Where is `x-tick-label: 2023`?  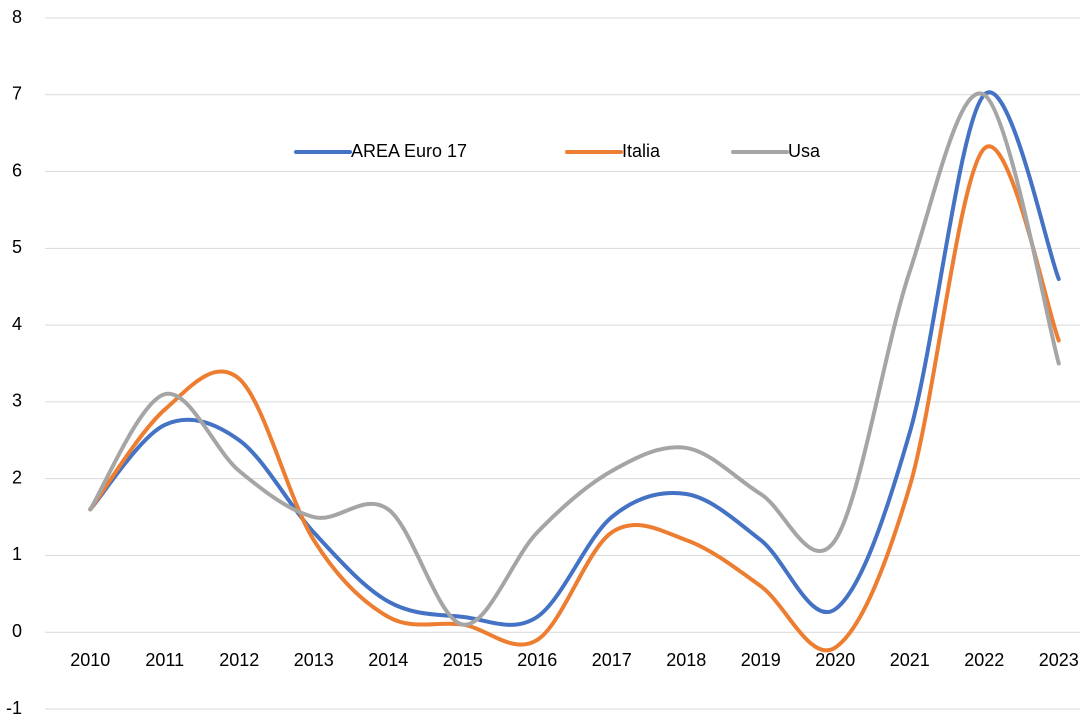
x-tick-label: 2023 is located at coordinates (1059, 660).